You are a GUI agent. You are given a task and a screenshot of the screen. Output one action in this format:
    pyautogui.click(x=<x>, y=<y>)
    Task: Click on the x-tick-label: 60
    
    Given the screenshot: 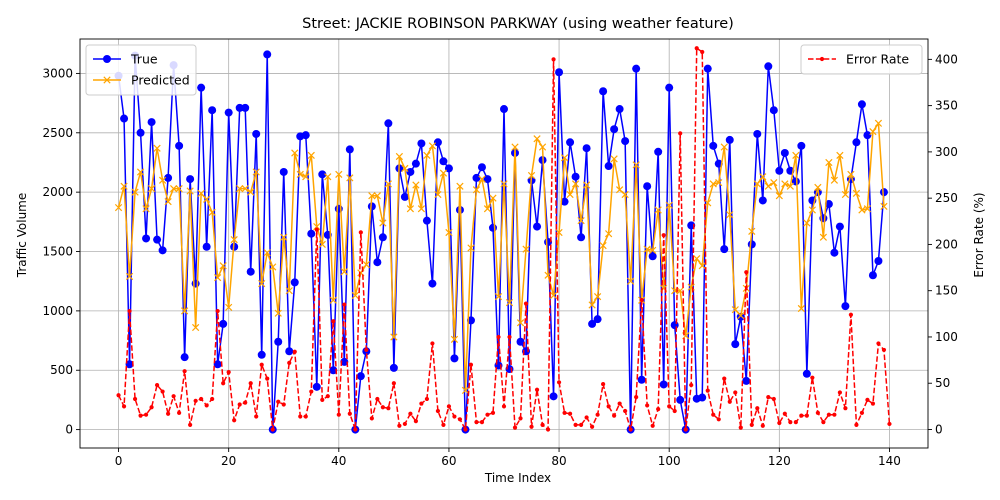 What is the action you would take?
    pyautogui.click(x=448, y=461)
    